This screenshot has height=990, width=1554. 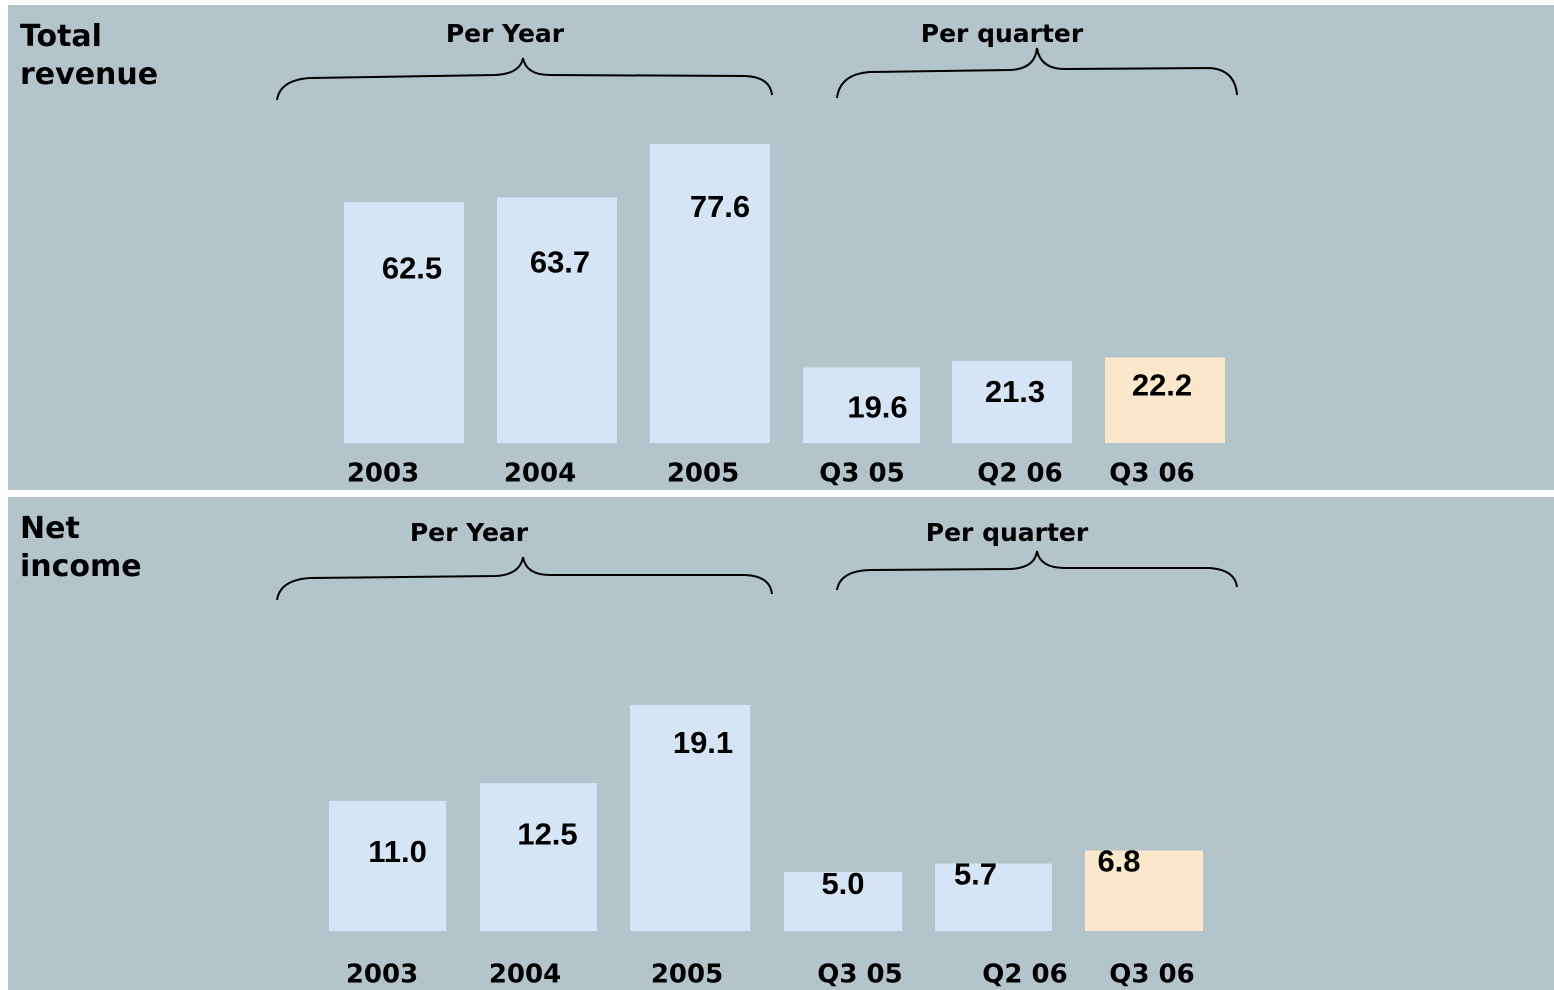 What do you see at coordinates (81, 547) in the screenshot?
I see `chart-title: Net income` at bounding box center [81, 547].